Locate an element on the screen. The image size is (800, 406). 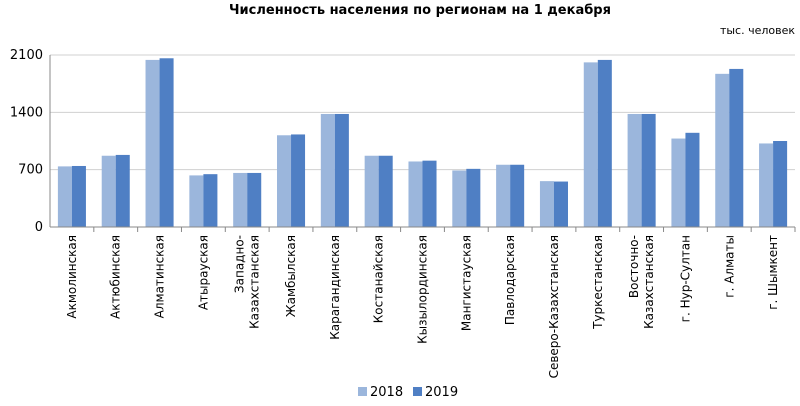
x-tick-label: Акмолинская is located at coordinates (72, 277).